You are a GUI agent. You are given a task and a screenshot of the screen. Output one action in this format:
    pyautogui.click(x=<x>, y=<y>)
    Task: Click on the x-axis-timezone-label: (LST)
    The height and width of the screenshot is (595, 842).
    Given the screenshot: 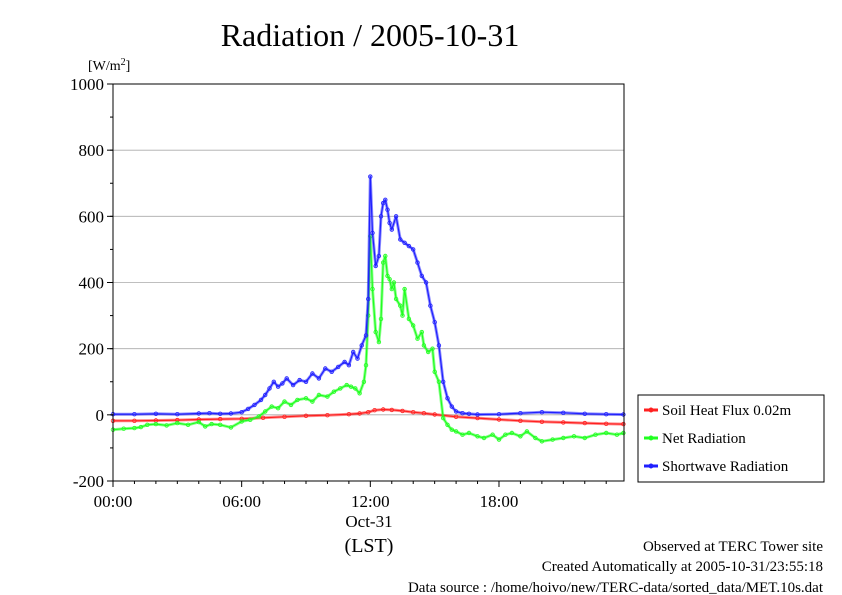 What is the action you would take?
    pyautogui.click(x=369, y=546)
    